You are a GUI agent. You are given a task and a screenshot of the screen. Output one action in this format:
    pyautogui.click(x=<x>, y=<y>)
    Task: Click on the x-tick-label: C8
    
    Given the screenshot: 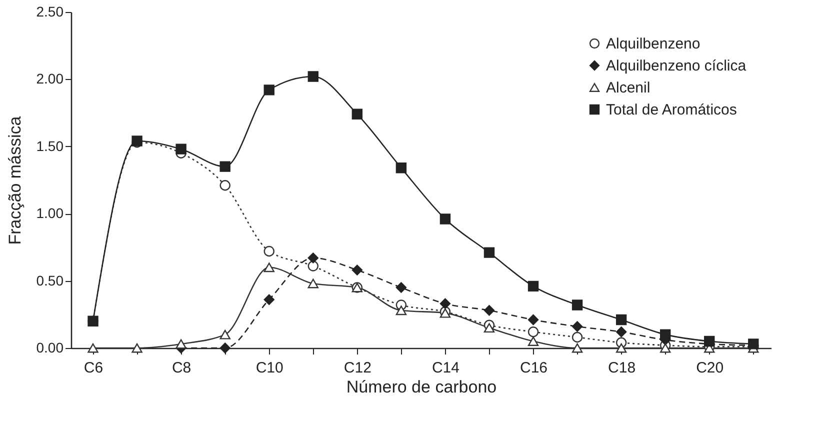 What is the action you would take?
    pyautogui.click(x=182, y=368)
    